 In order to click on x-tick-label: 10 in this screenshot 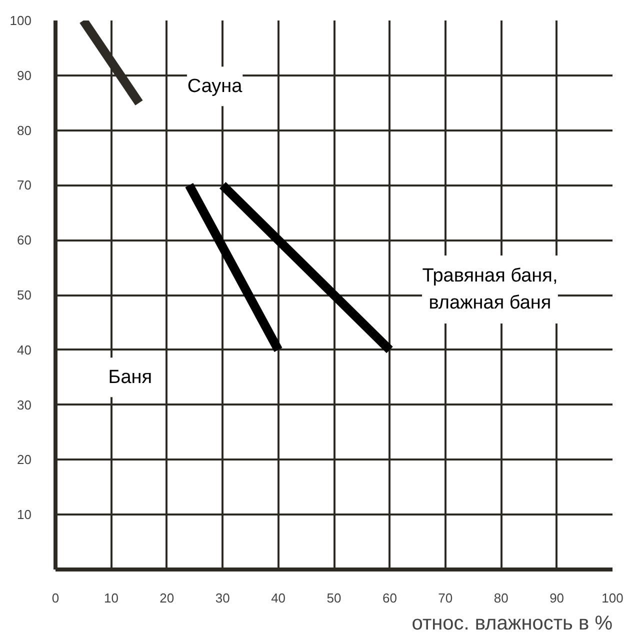, I will do `click(111, 598)`.